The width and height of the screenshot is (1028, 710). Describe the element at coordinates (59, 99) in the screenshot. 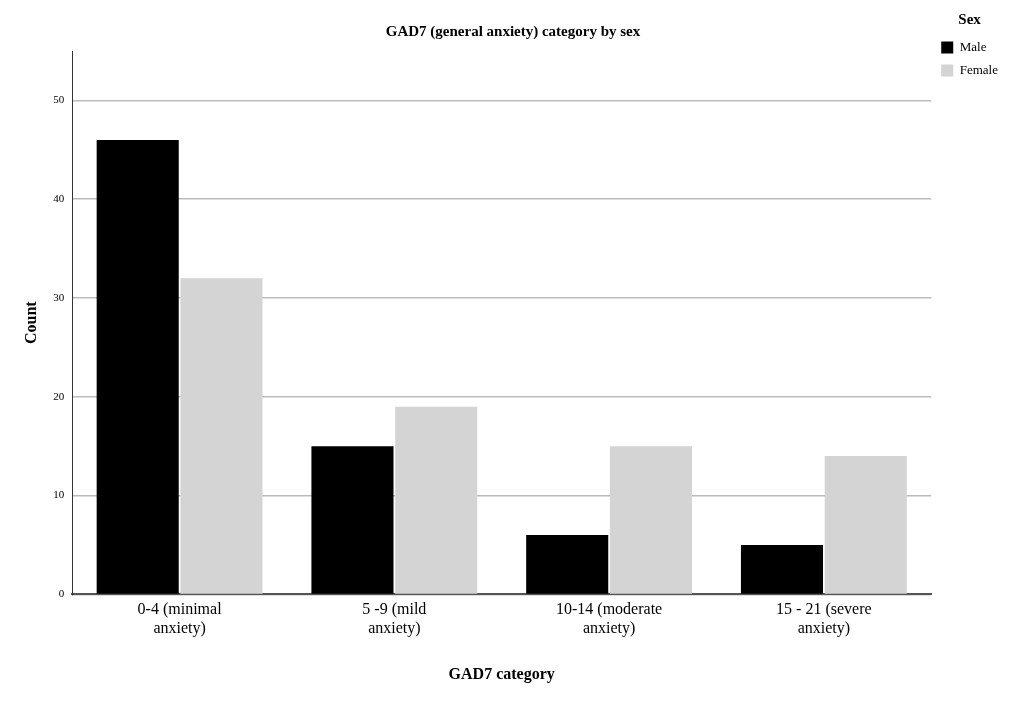

I see `y-tick-label: 50` at that location.